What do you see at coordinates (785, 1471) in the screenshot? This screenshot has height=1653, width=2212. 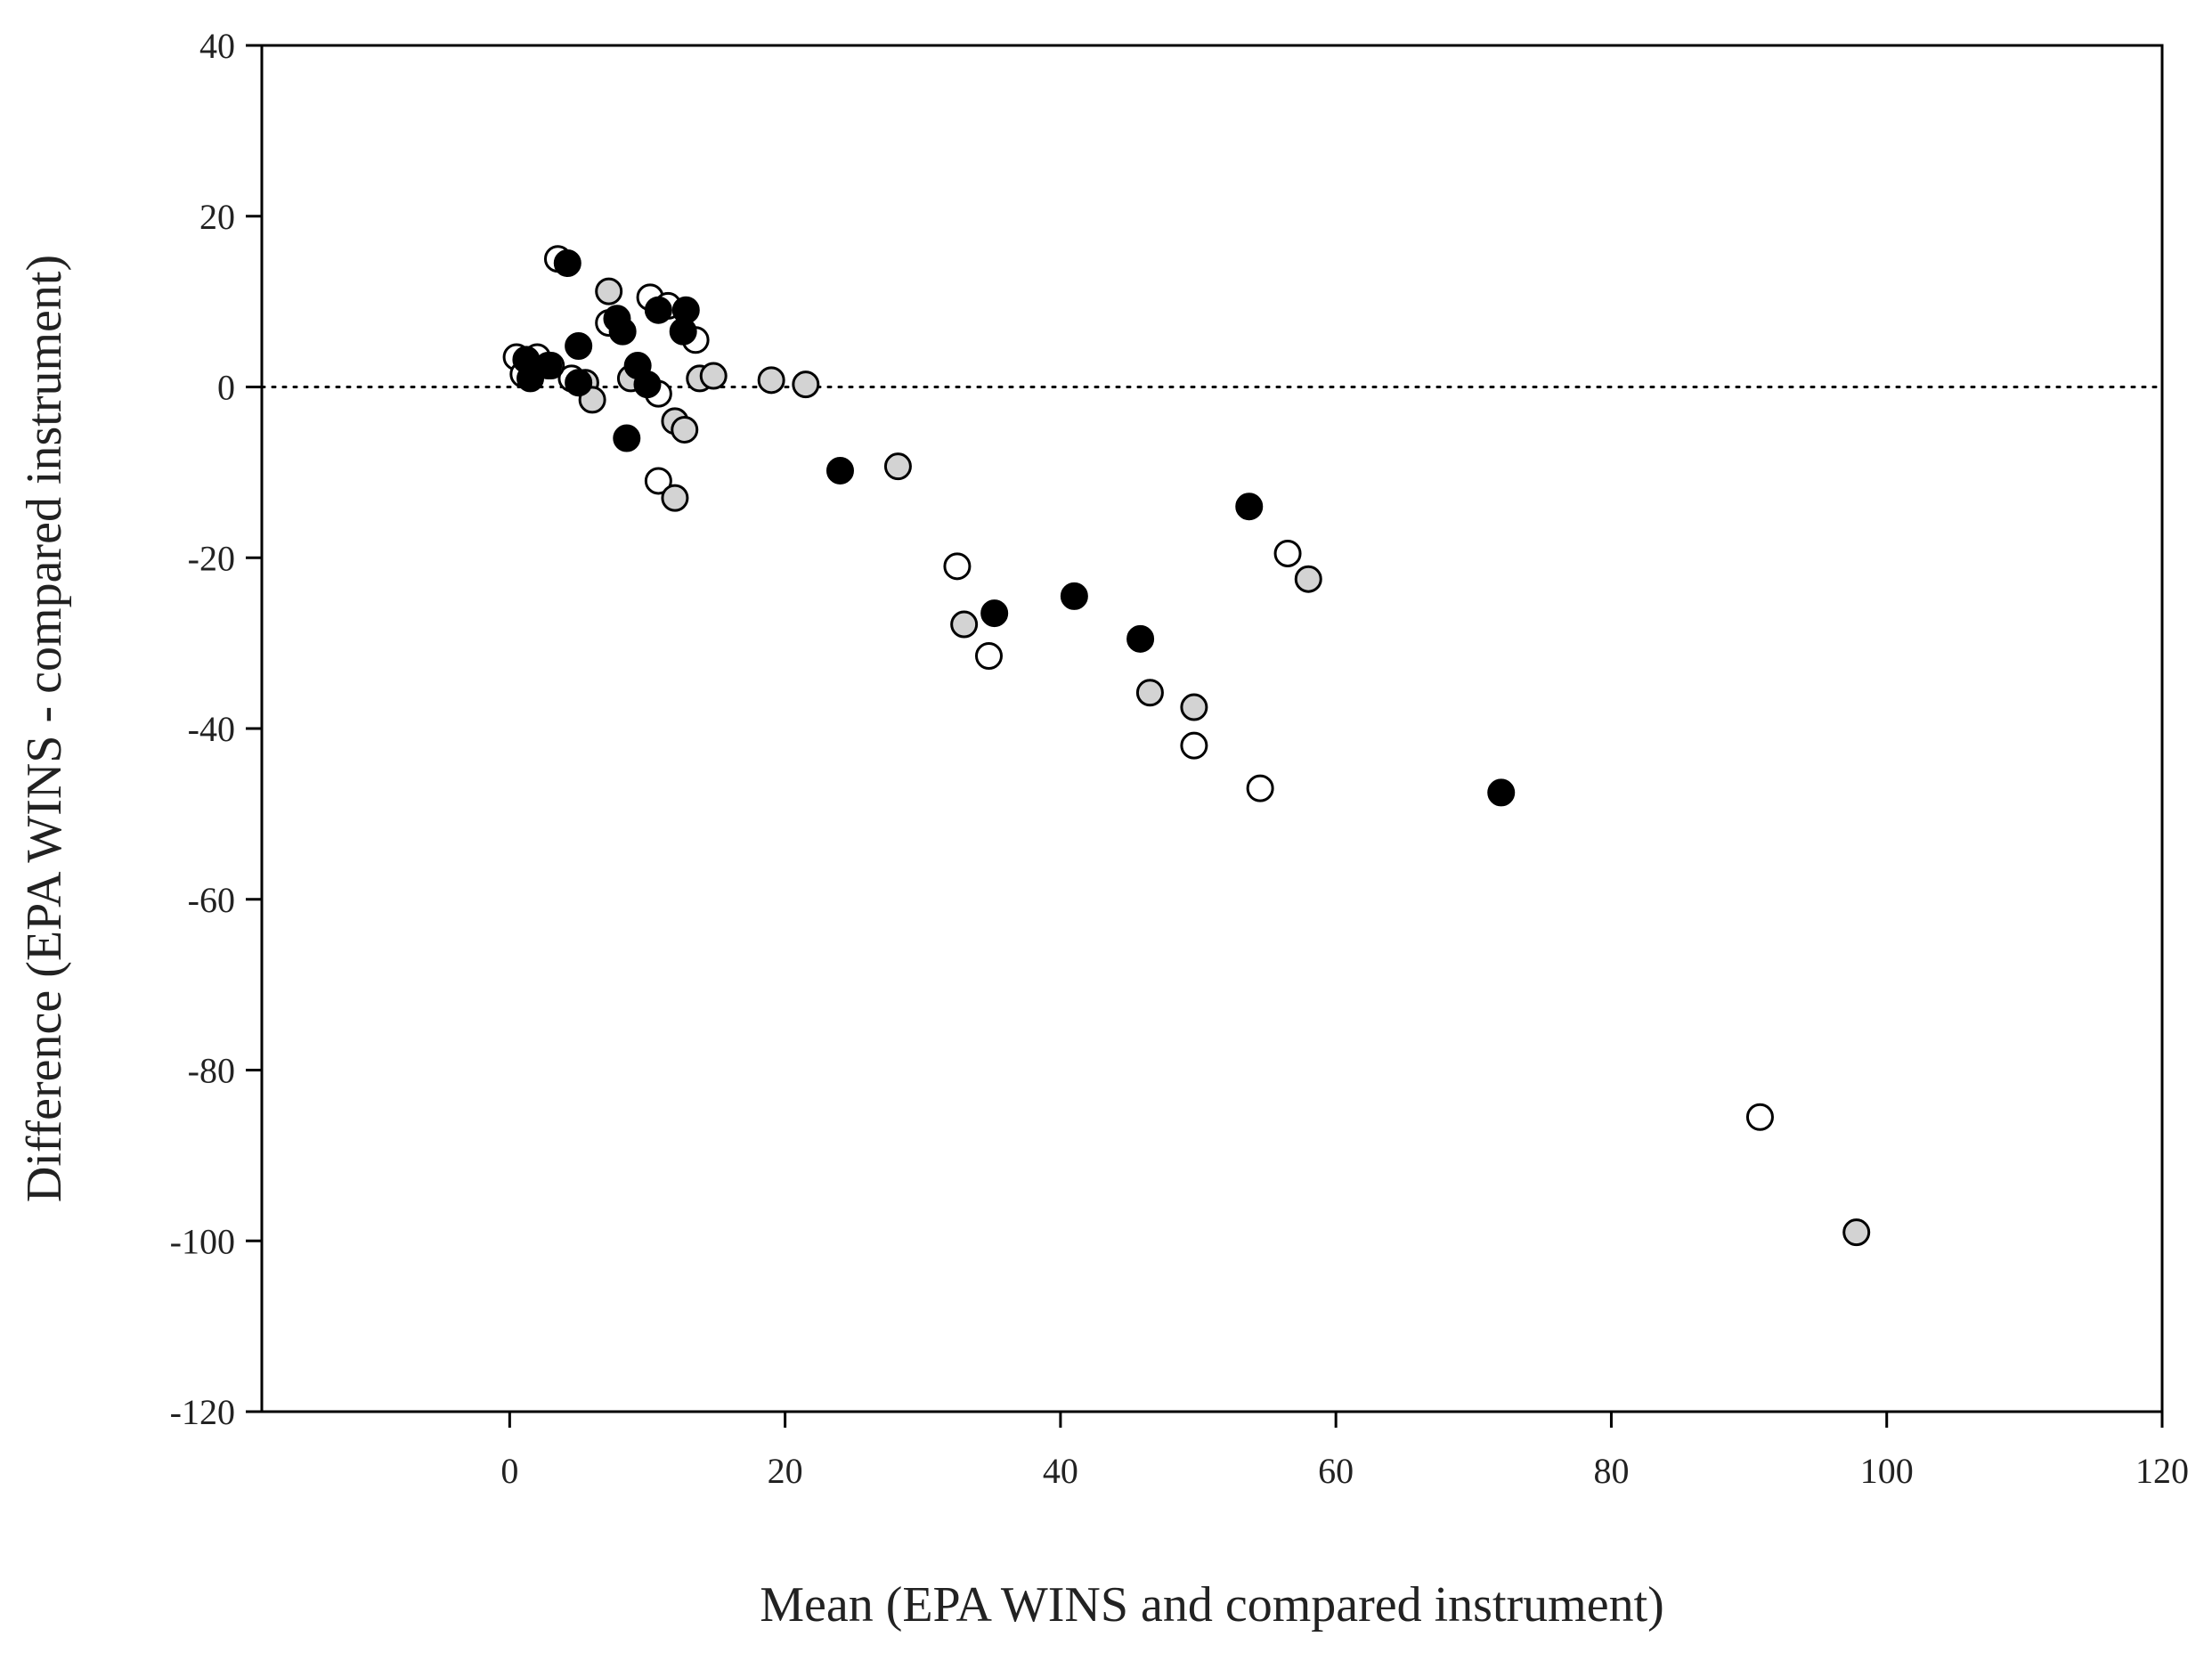 I see `x-tick-label: 20` at bounding box center [785, 1471].